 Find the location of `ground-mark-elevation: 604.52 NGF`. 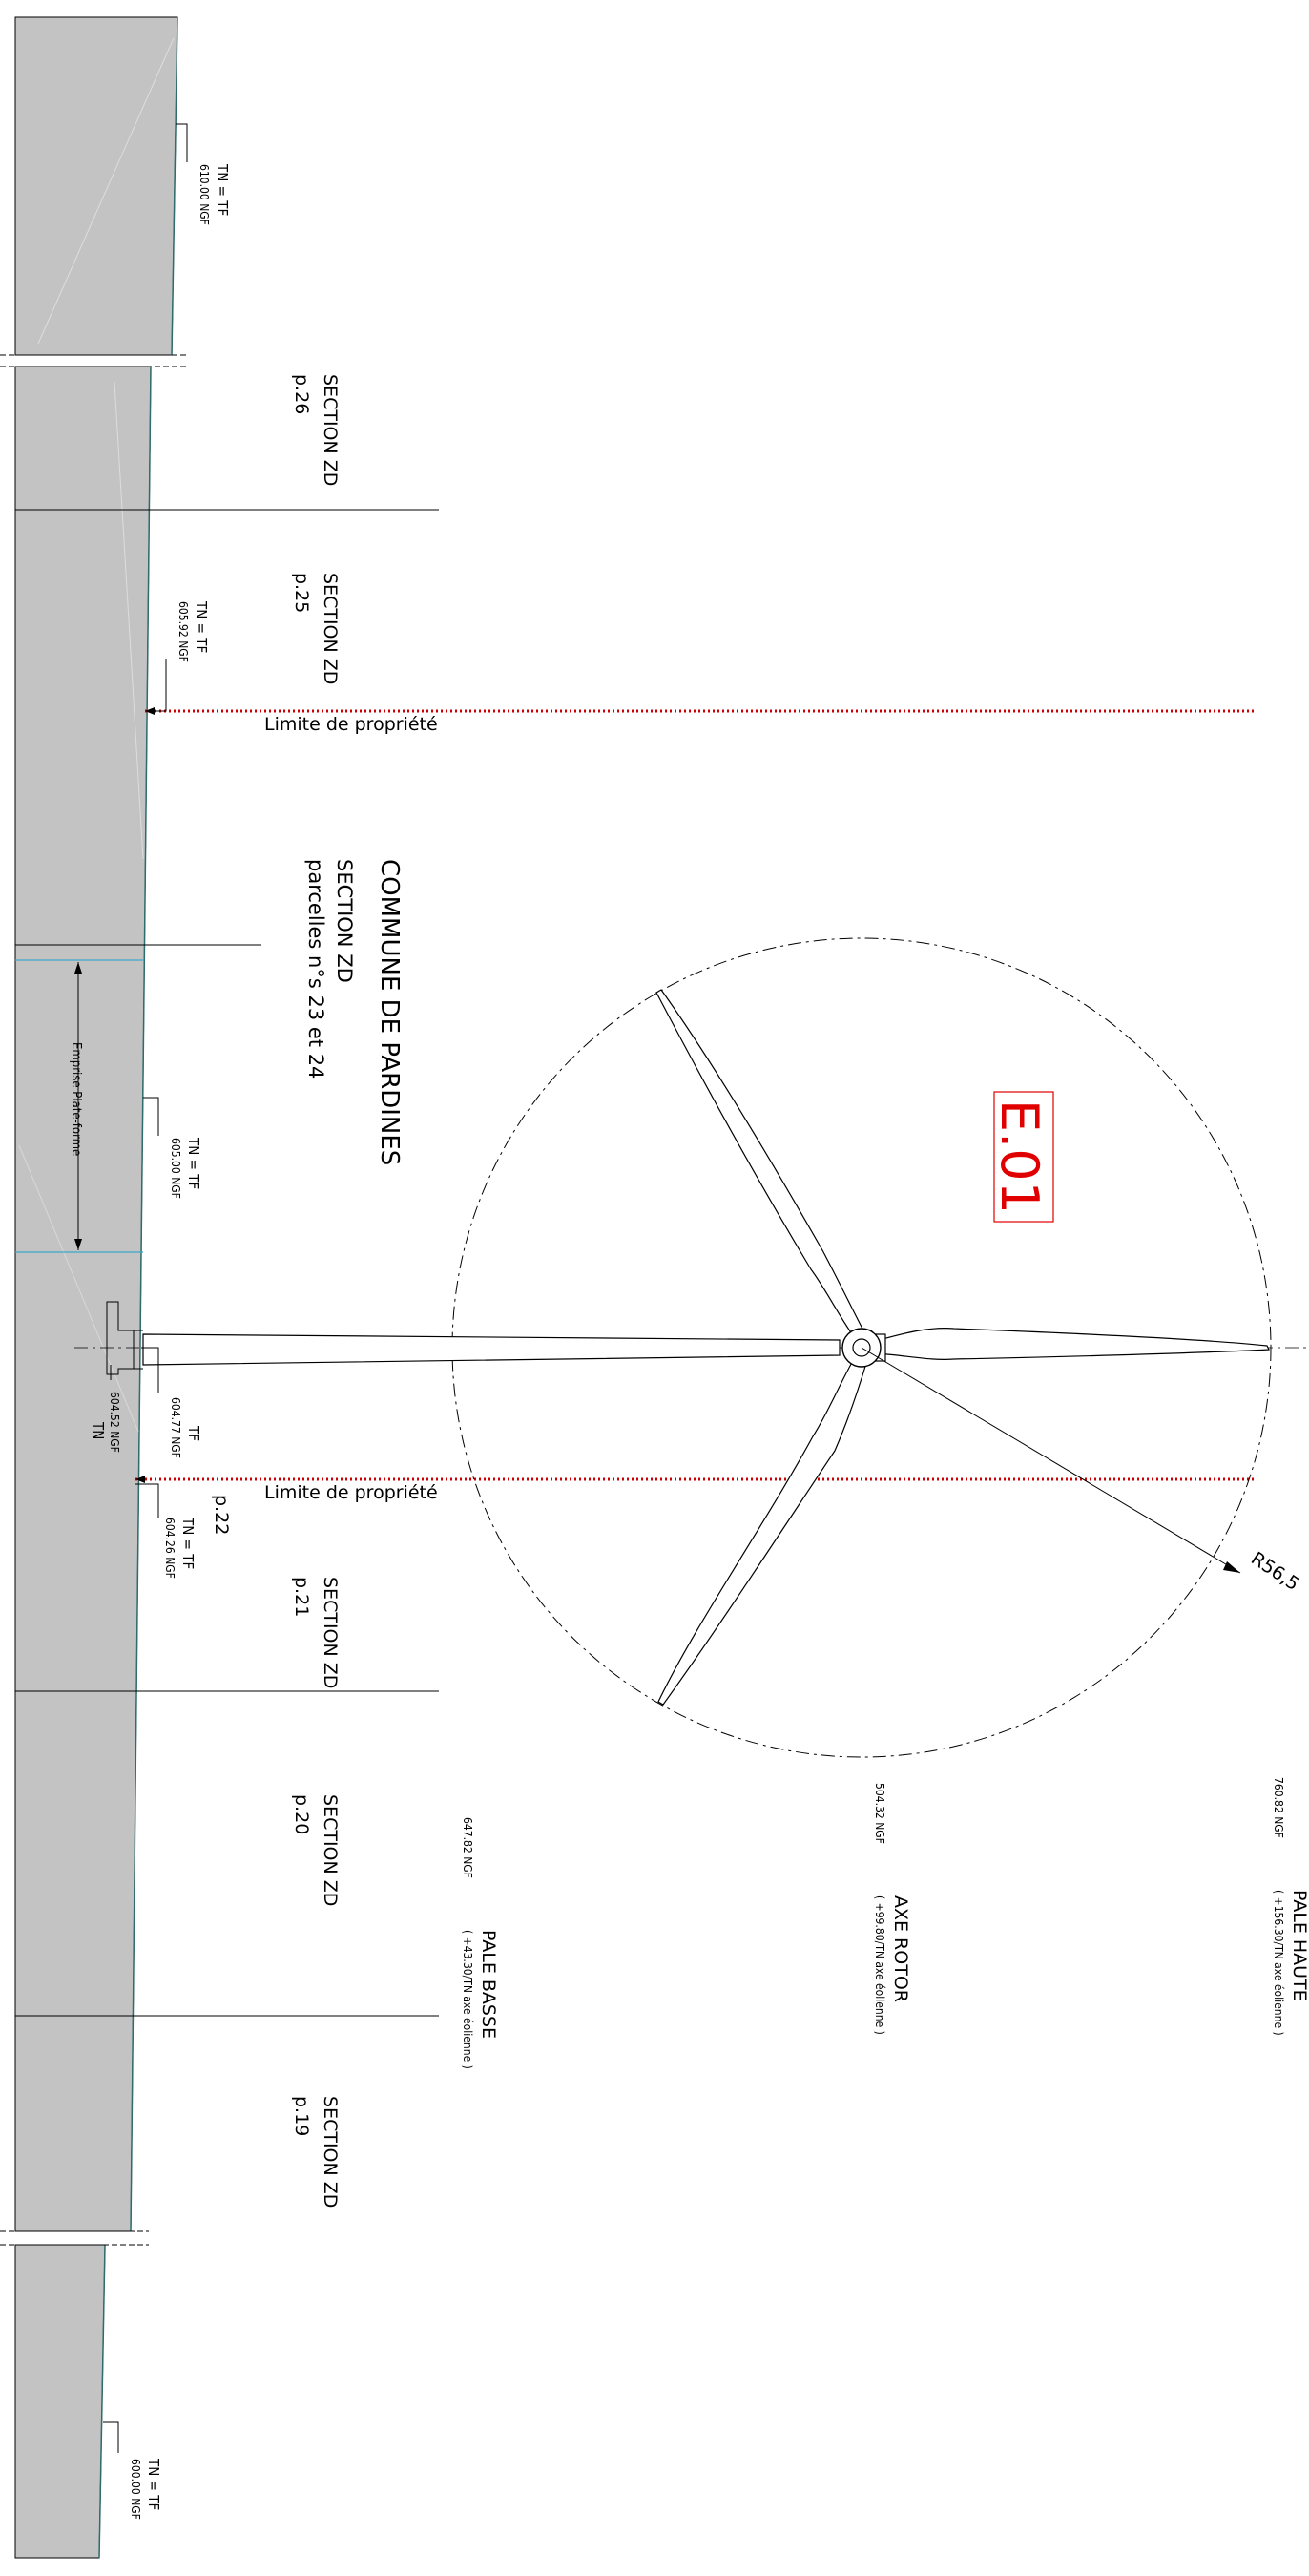

ground-mark-elevation: 604.52 NGF is located at coordinates (114, 1422).